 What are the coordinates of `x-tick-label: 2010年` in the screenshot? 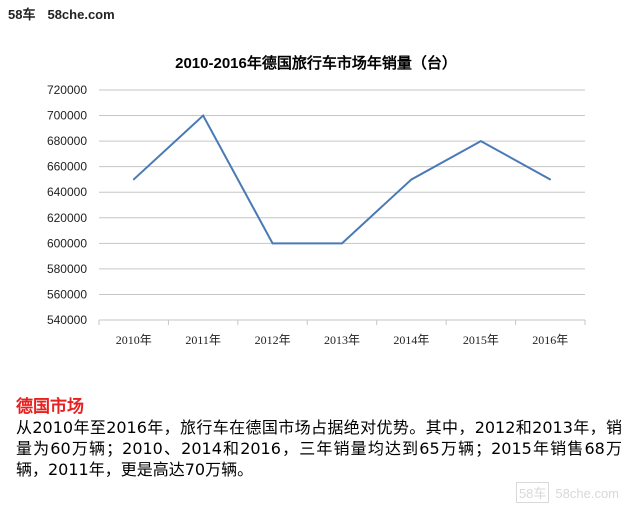 It's located at (134, 340).